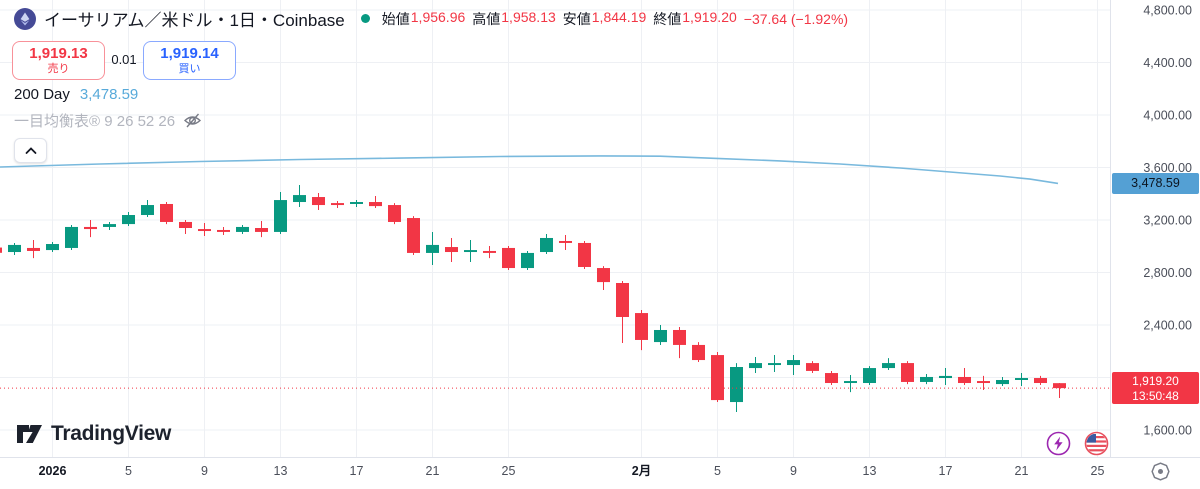 This screenshot has height=489, width=1200. What do you see at coordinates (76, 94) in the screenshot?
I see `ma-indicator-legend: 200 Day 3,478.59` at bounding box center [76, 94].